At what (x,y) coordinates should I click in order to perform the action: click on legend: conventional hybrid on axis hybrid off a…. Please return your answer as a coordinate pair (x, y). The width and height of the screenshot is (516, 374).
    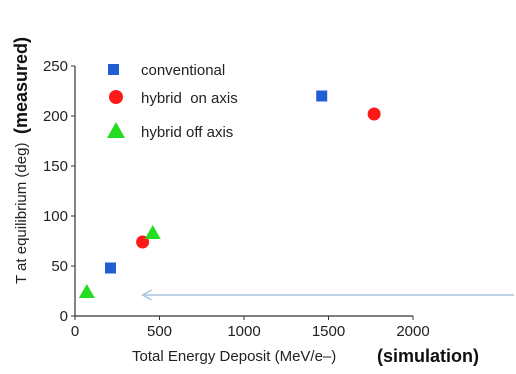
    Looking at the image, I should click on (172, 101).